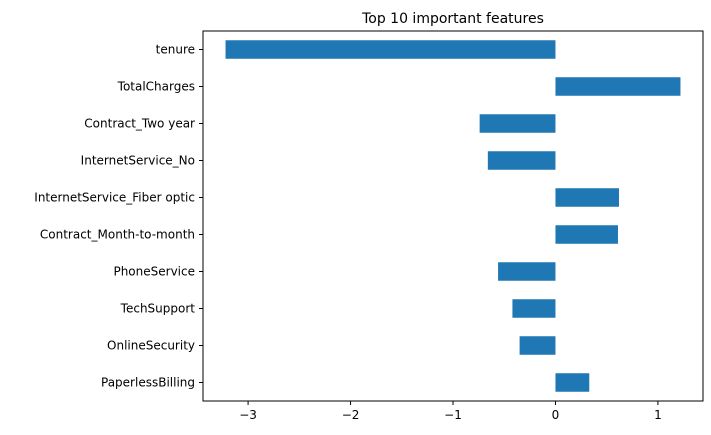 This screenshot has width=711, height=435. What do you see at coordinates (586, 234) in the screenshot?
I see `bar-contract-month-to-month` at bounding box center [586, 234].